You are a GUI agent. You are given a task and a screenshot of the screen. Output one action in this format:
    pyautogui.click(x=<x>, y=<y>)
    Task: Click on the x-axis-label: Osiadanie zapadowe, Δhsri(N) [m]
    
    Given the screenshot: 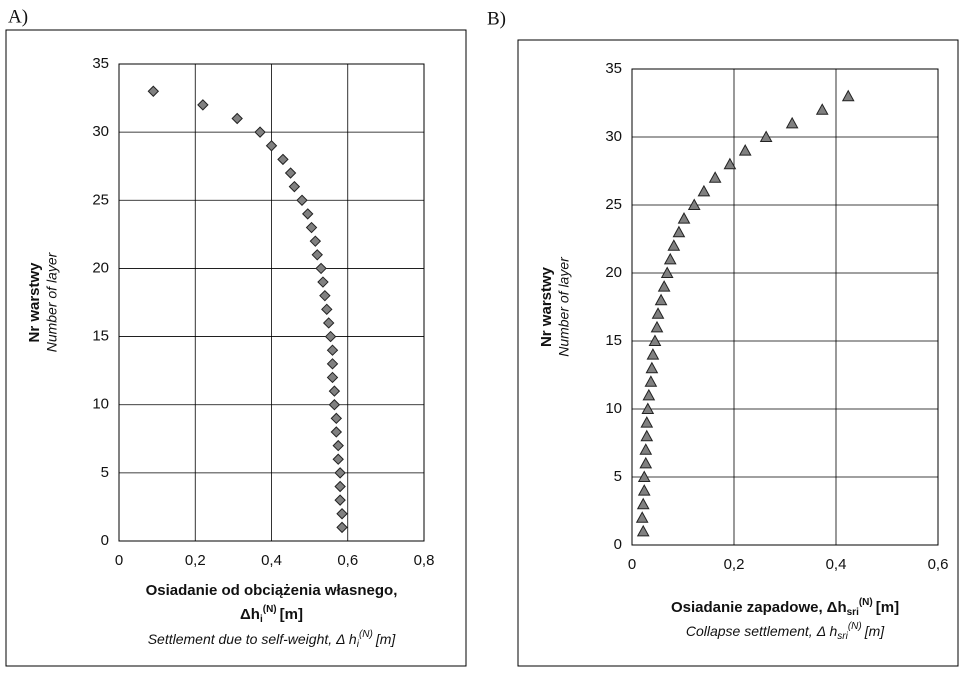 What is the action you would take?
    pyautogui.click(x=785, y=607)
    